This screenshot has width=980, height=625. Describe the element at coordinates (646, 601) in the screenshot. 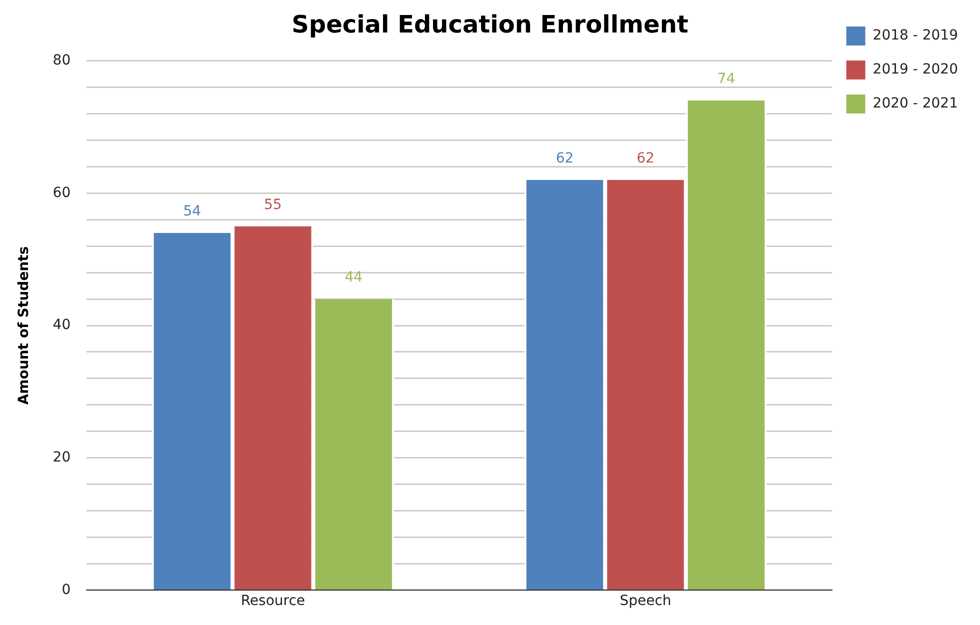

I see `x-tick-label: Speech` at that location.